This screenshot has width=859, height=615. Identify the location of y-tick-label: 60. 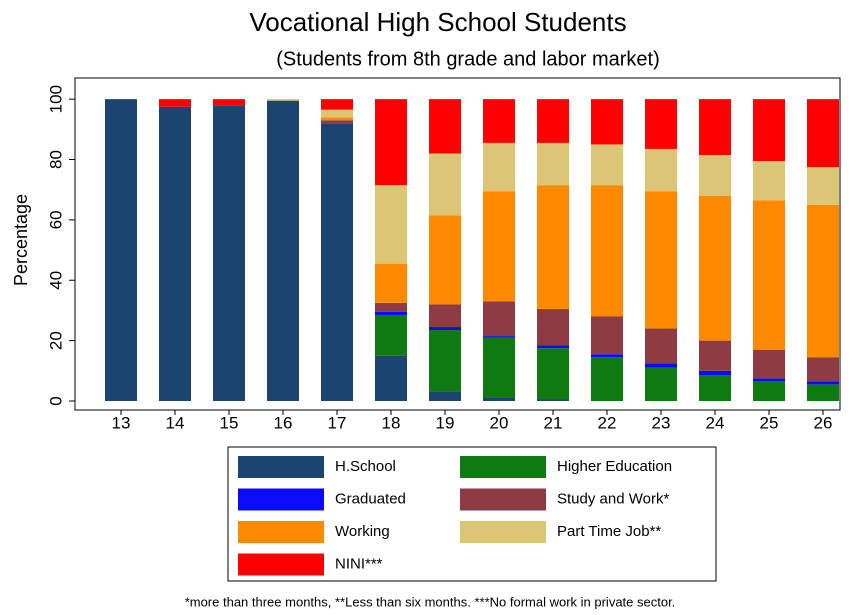
(55, 219).